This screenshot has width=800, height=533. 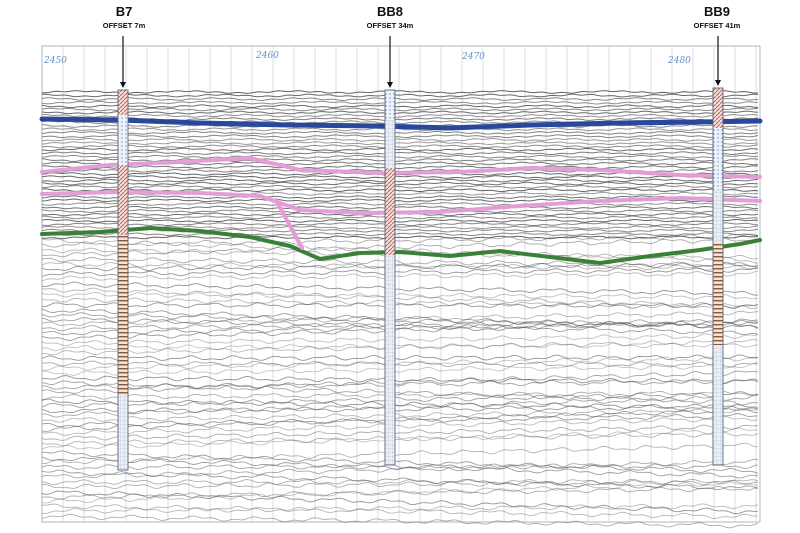 What do you see at coordinates (401, 167) in the screenshot?
I see `horizon-pink-upper` at bounding box center [401, 167].